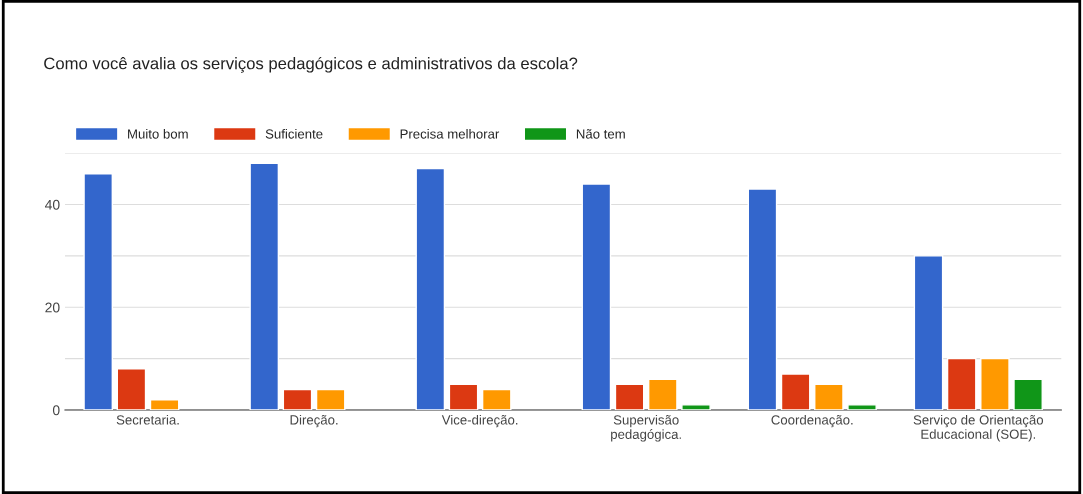 The width and height of the screenshot is (1083, 494). Describe the element at coordinates (646, 428) in the screenshot. I see `x-tick-label: Supervisão pedagógica.` at that location.